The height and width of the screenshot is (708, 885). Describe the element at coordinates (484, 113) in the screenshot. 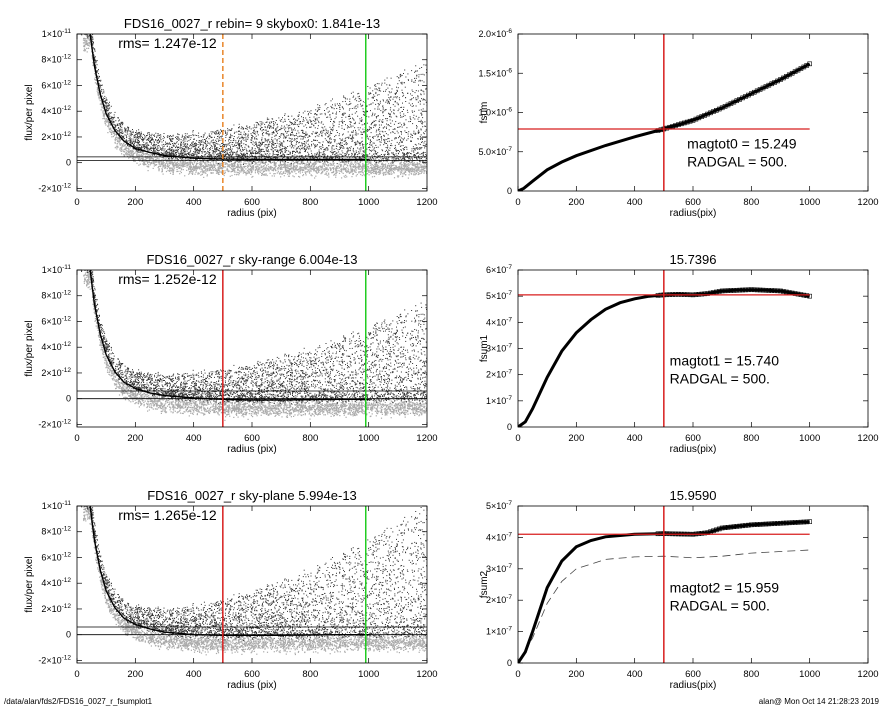

I see `ylabel-fsum: fsum` at that location.